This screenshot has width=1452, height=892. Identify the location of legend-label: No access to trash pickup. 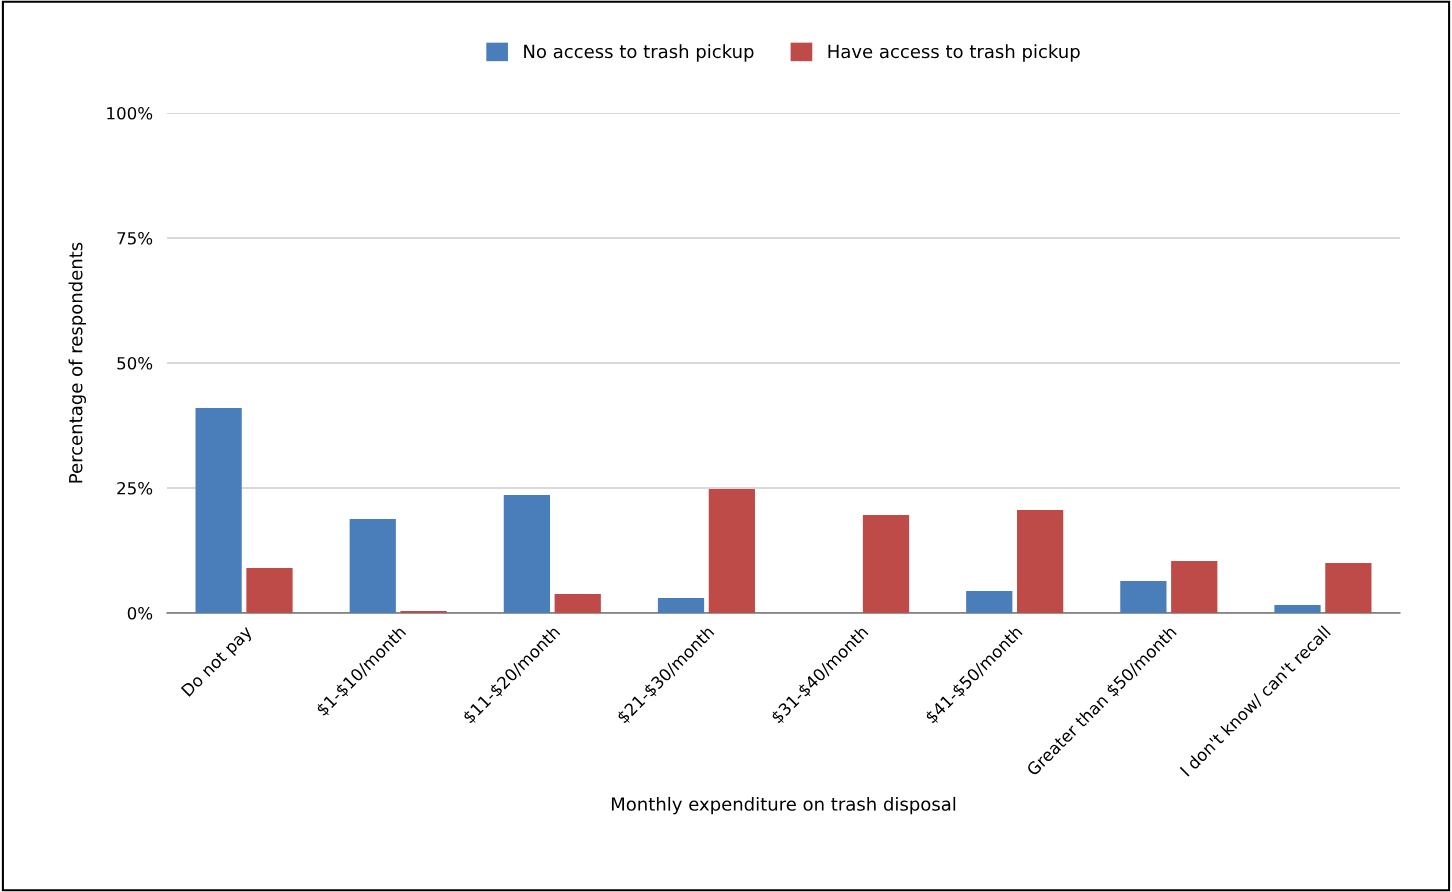
(639, 53).